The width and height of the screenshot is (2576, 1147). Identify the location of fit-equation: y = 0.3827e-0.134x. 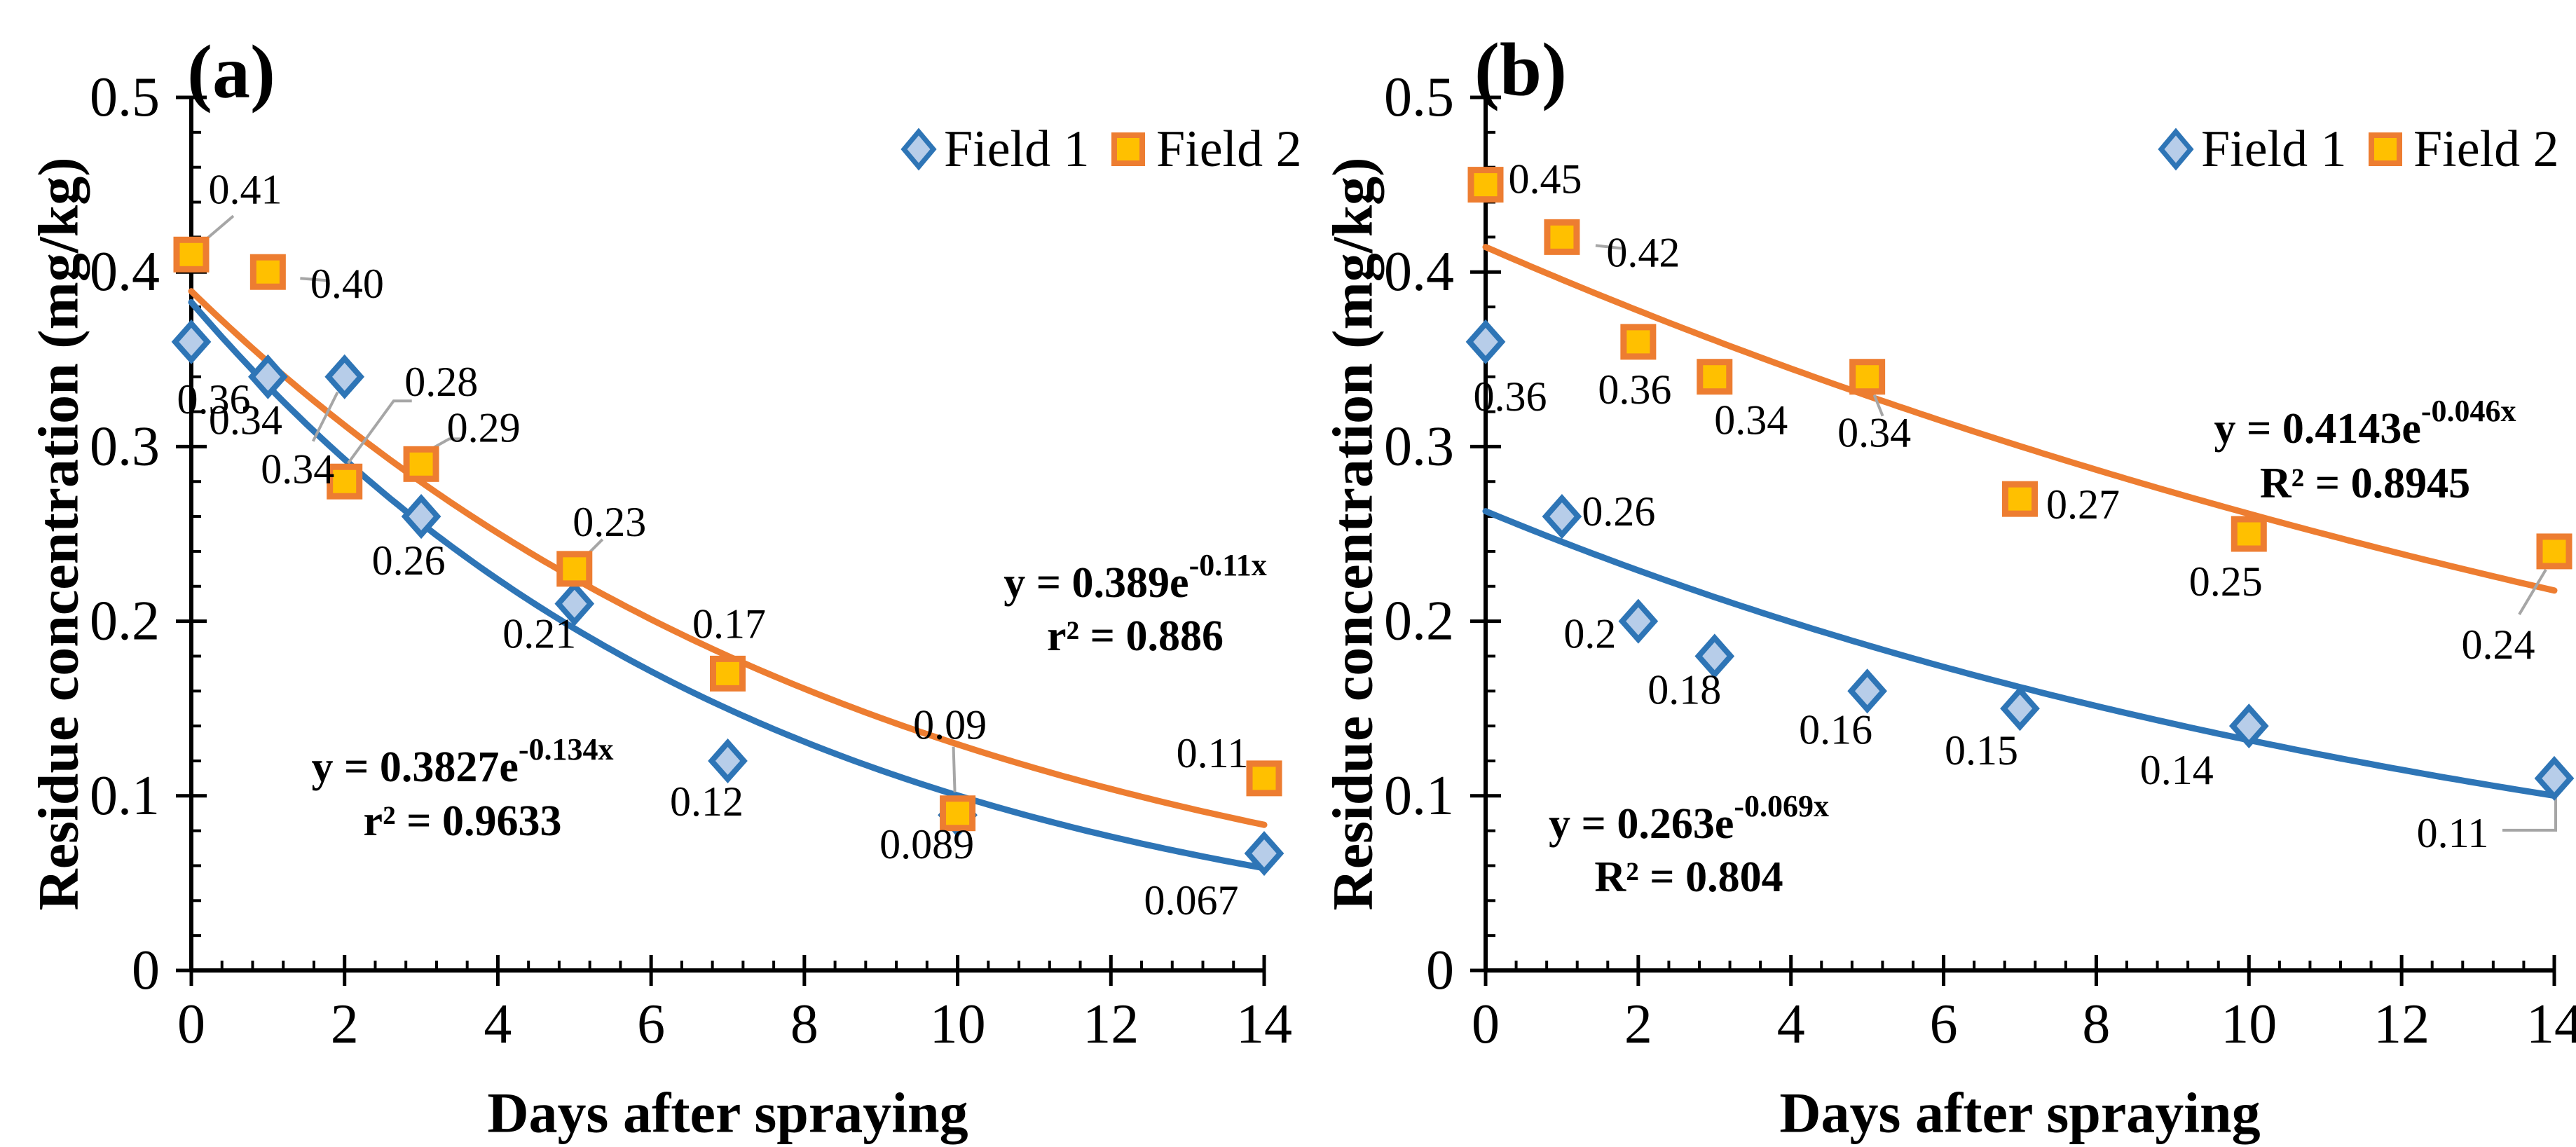
(462, 762).